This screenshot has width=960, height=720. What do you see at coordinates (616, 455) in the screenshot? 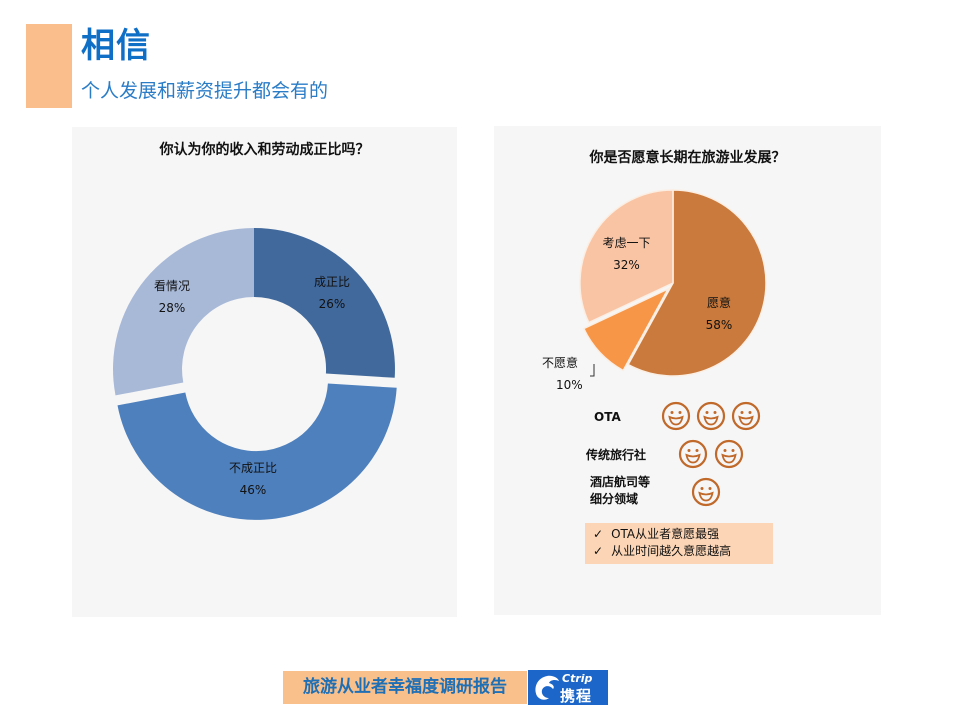
I see `rating-label-travel-agency: 传统旅行社` at bounding box center [616, 455].